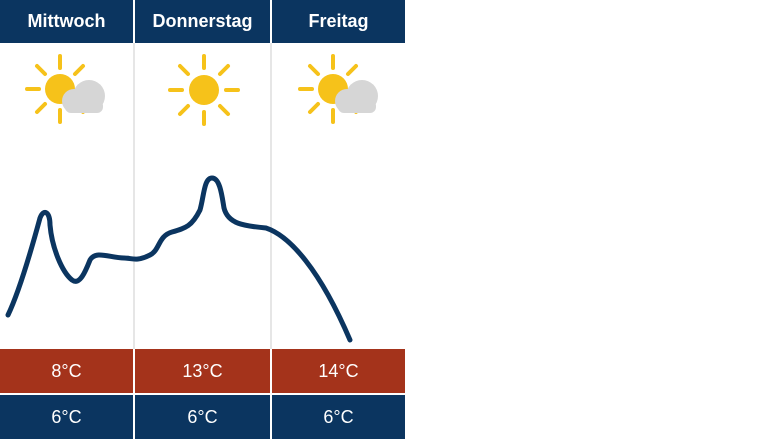  What do you see at coordinates (204, 90) in the screenshot?
I see `sun-icon` at bounding box center [204, 90].